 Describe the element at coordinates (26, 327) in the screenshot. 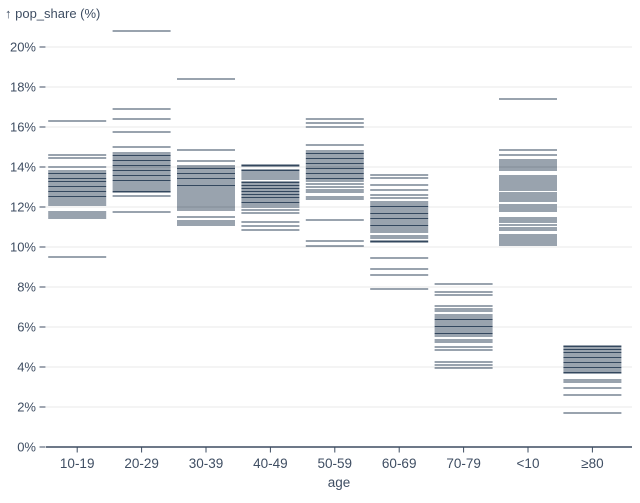

I see `y-tick-label: 6%` at that location.